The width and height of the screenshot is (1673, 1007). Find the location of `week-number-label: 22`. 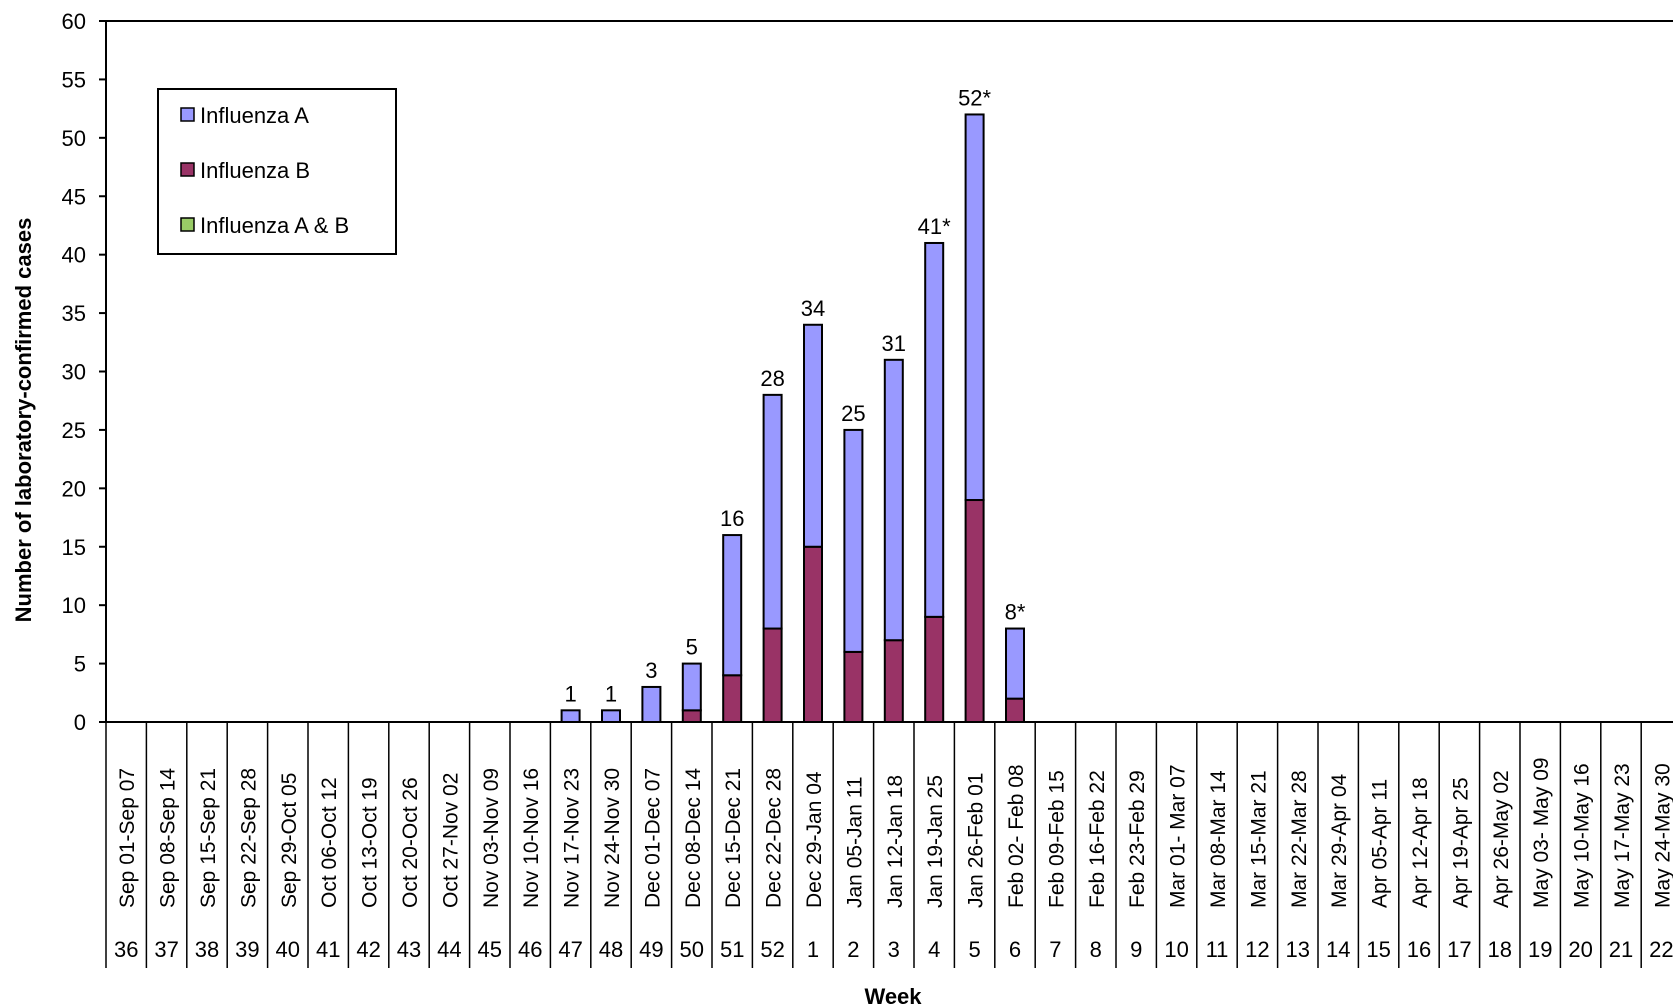

week-number-label: 22 is located at coordinates (1661, 949).